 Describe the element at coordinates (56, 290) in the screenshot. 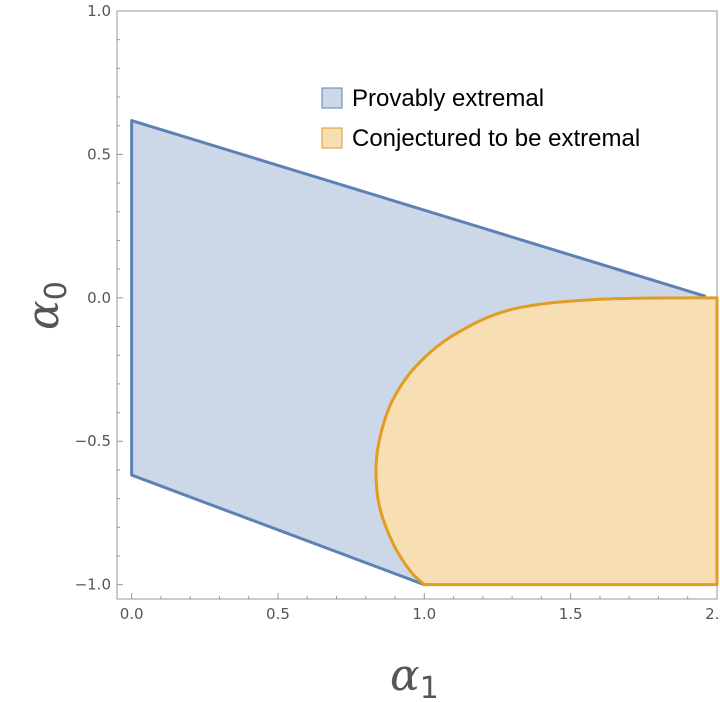

I see `y-axis-subscript: 0` at that location.